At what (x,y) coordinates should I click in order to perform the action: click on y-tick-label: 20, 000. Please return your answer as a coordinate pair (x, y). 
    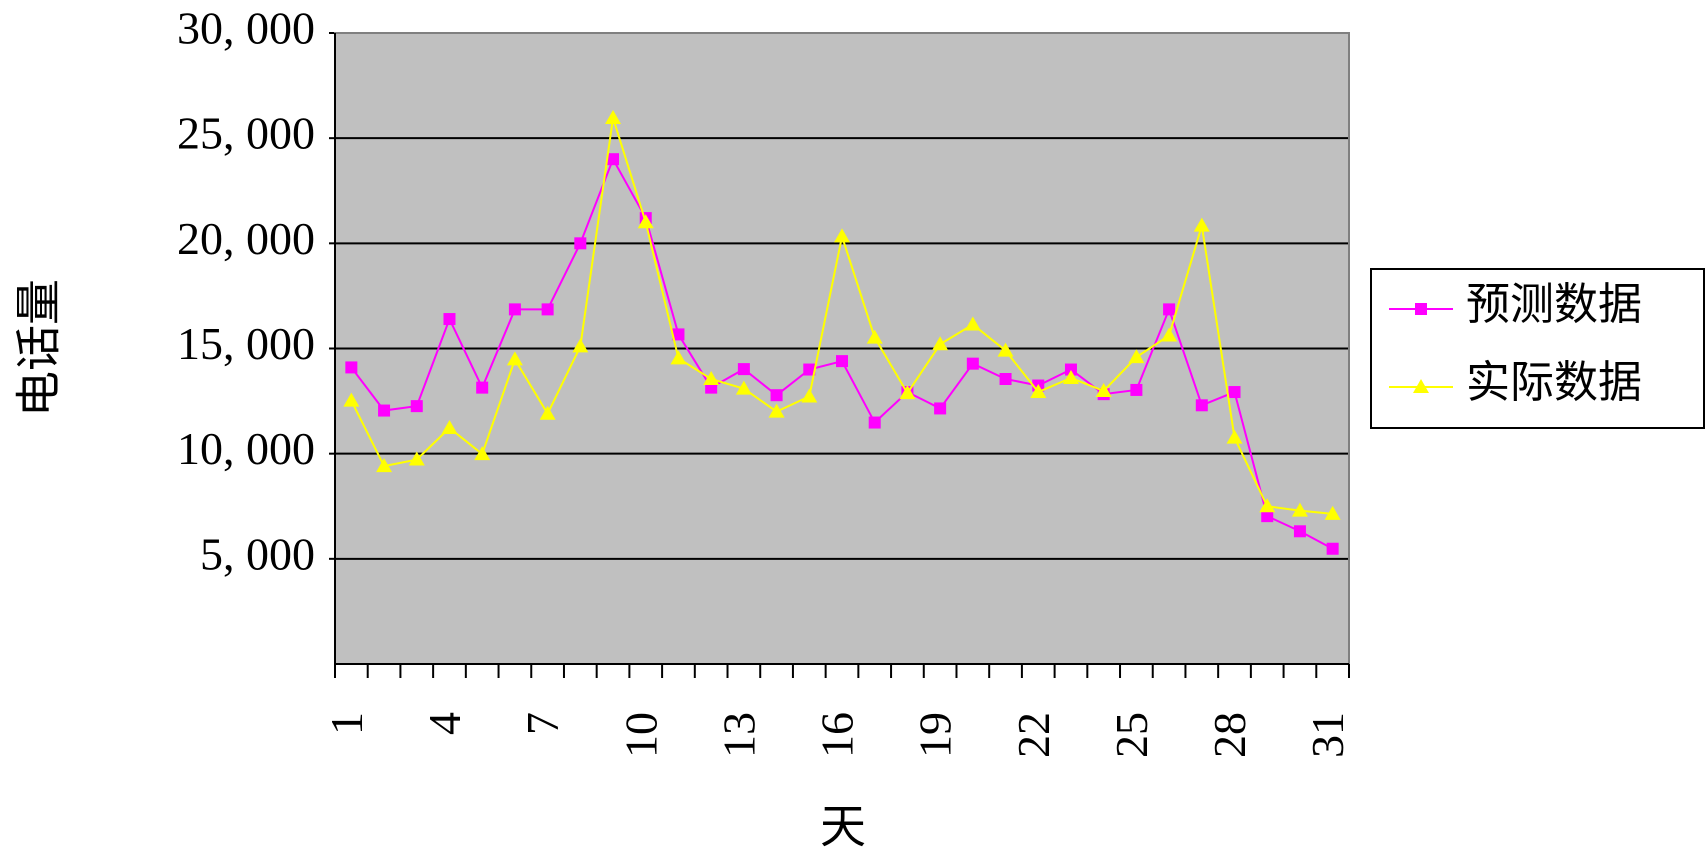
    Looking at the image, I should click on (246, 238).